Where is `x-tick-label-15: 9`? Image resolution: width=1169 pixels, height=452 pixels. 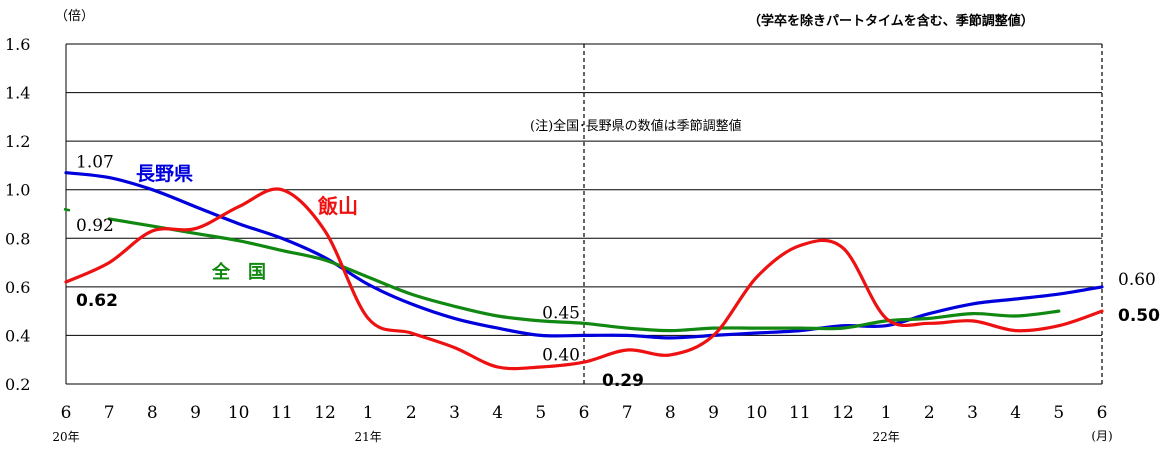
x-tick-label-15: 9 is located at coordinates (713, 413).